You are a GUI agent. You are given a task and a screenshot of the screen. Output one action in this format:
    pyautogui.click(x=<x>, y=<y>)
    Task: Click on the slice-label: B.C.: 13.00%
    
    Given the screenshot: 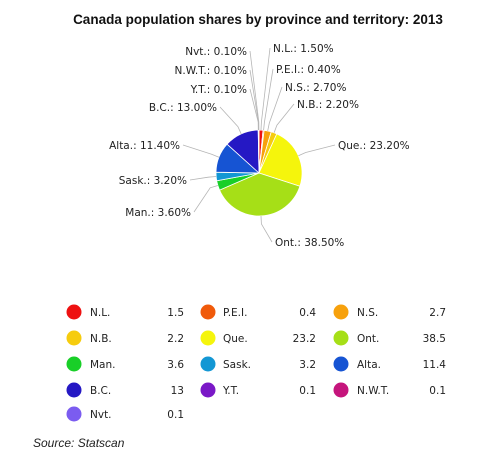 What is the action you would take?
    pyautogui.click(x=183, y=108)
    